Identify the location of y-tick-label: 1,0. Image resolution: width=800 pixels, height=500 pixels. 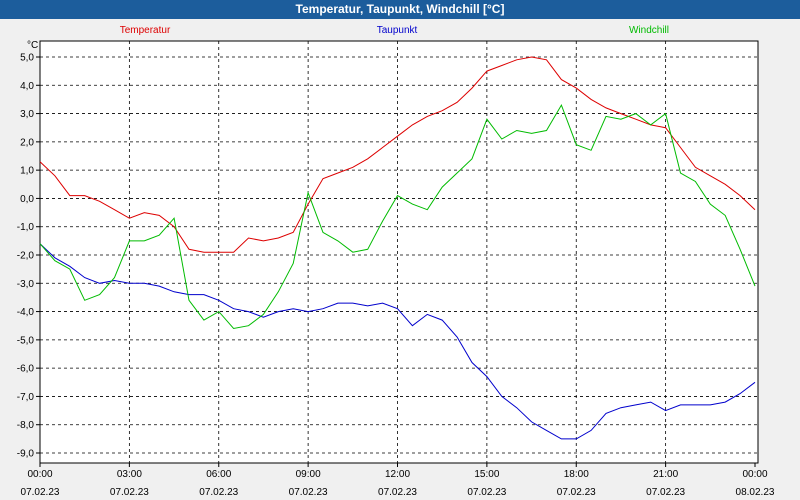
(27, 171).